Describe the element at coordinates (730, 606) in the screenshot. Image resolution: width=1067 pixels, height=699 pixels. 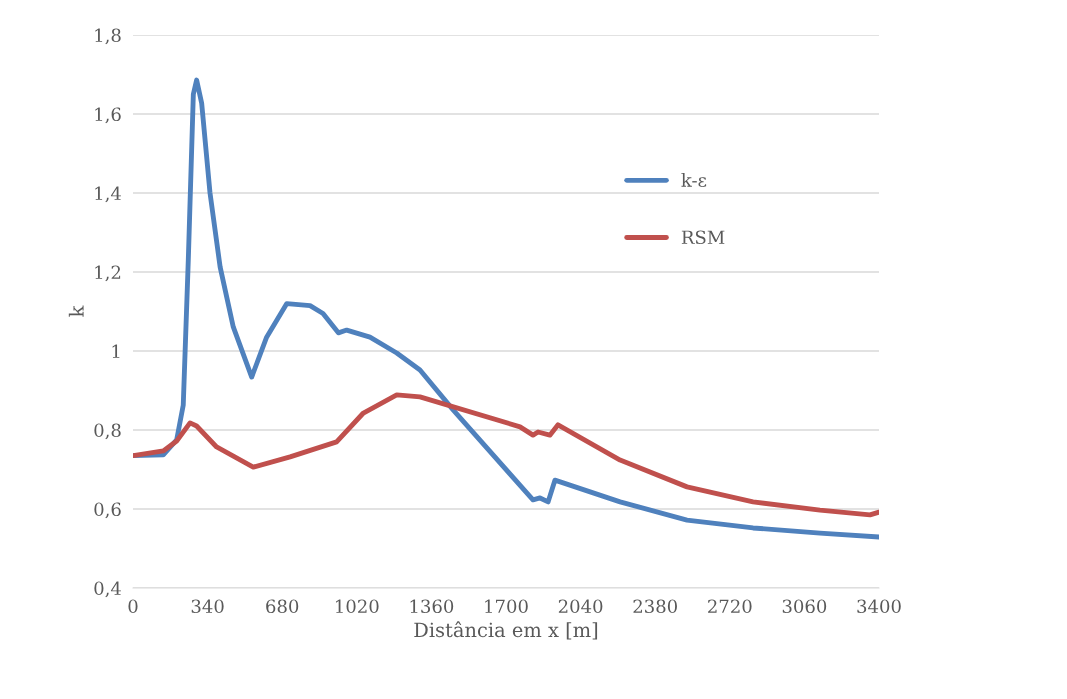
I see `x-tick-label: 2720` at that location.